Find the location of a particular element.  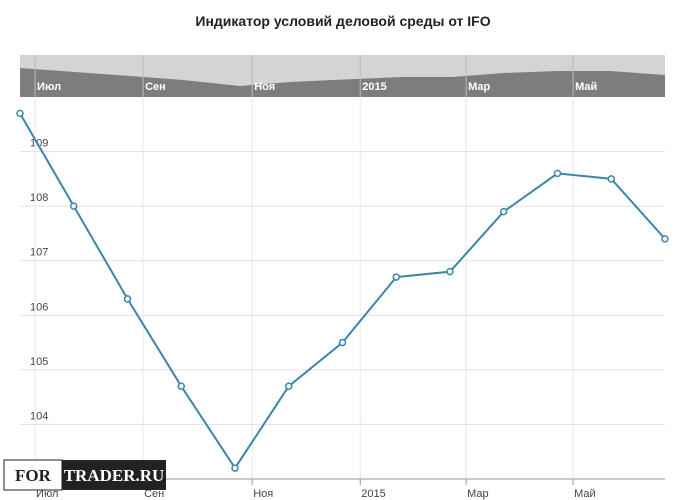

x-tick-label: 2015 is located at coordinates (373, 494).